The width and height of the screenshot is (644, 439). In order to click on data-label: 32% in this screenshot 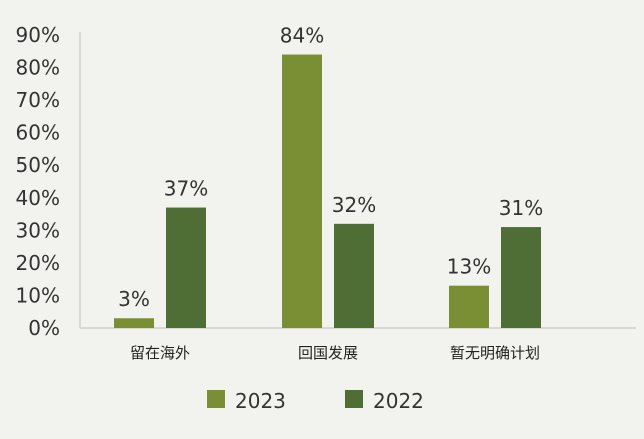, I will do `click(354, 205)`.